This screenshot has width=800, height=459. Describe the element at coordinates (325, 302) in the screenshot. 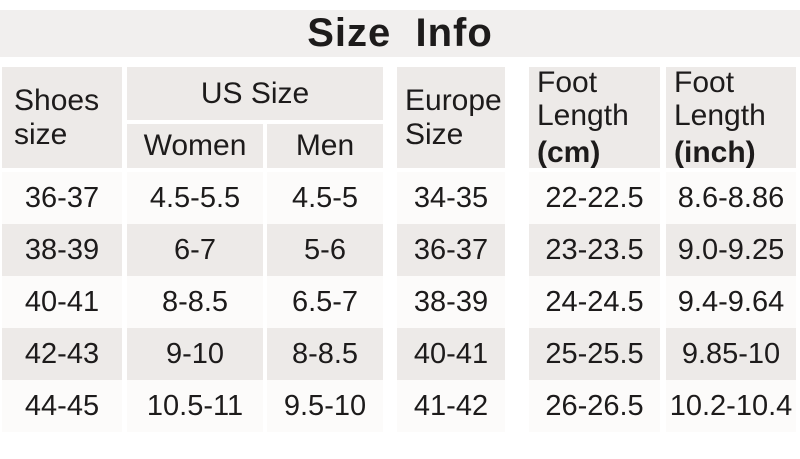

I see `table-cell: 6.5-7` at that location.